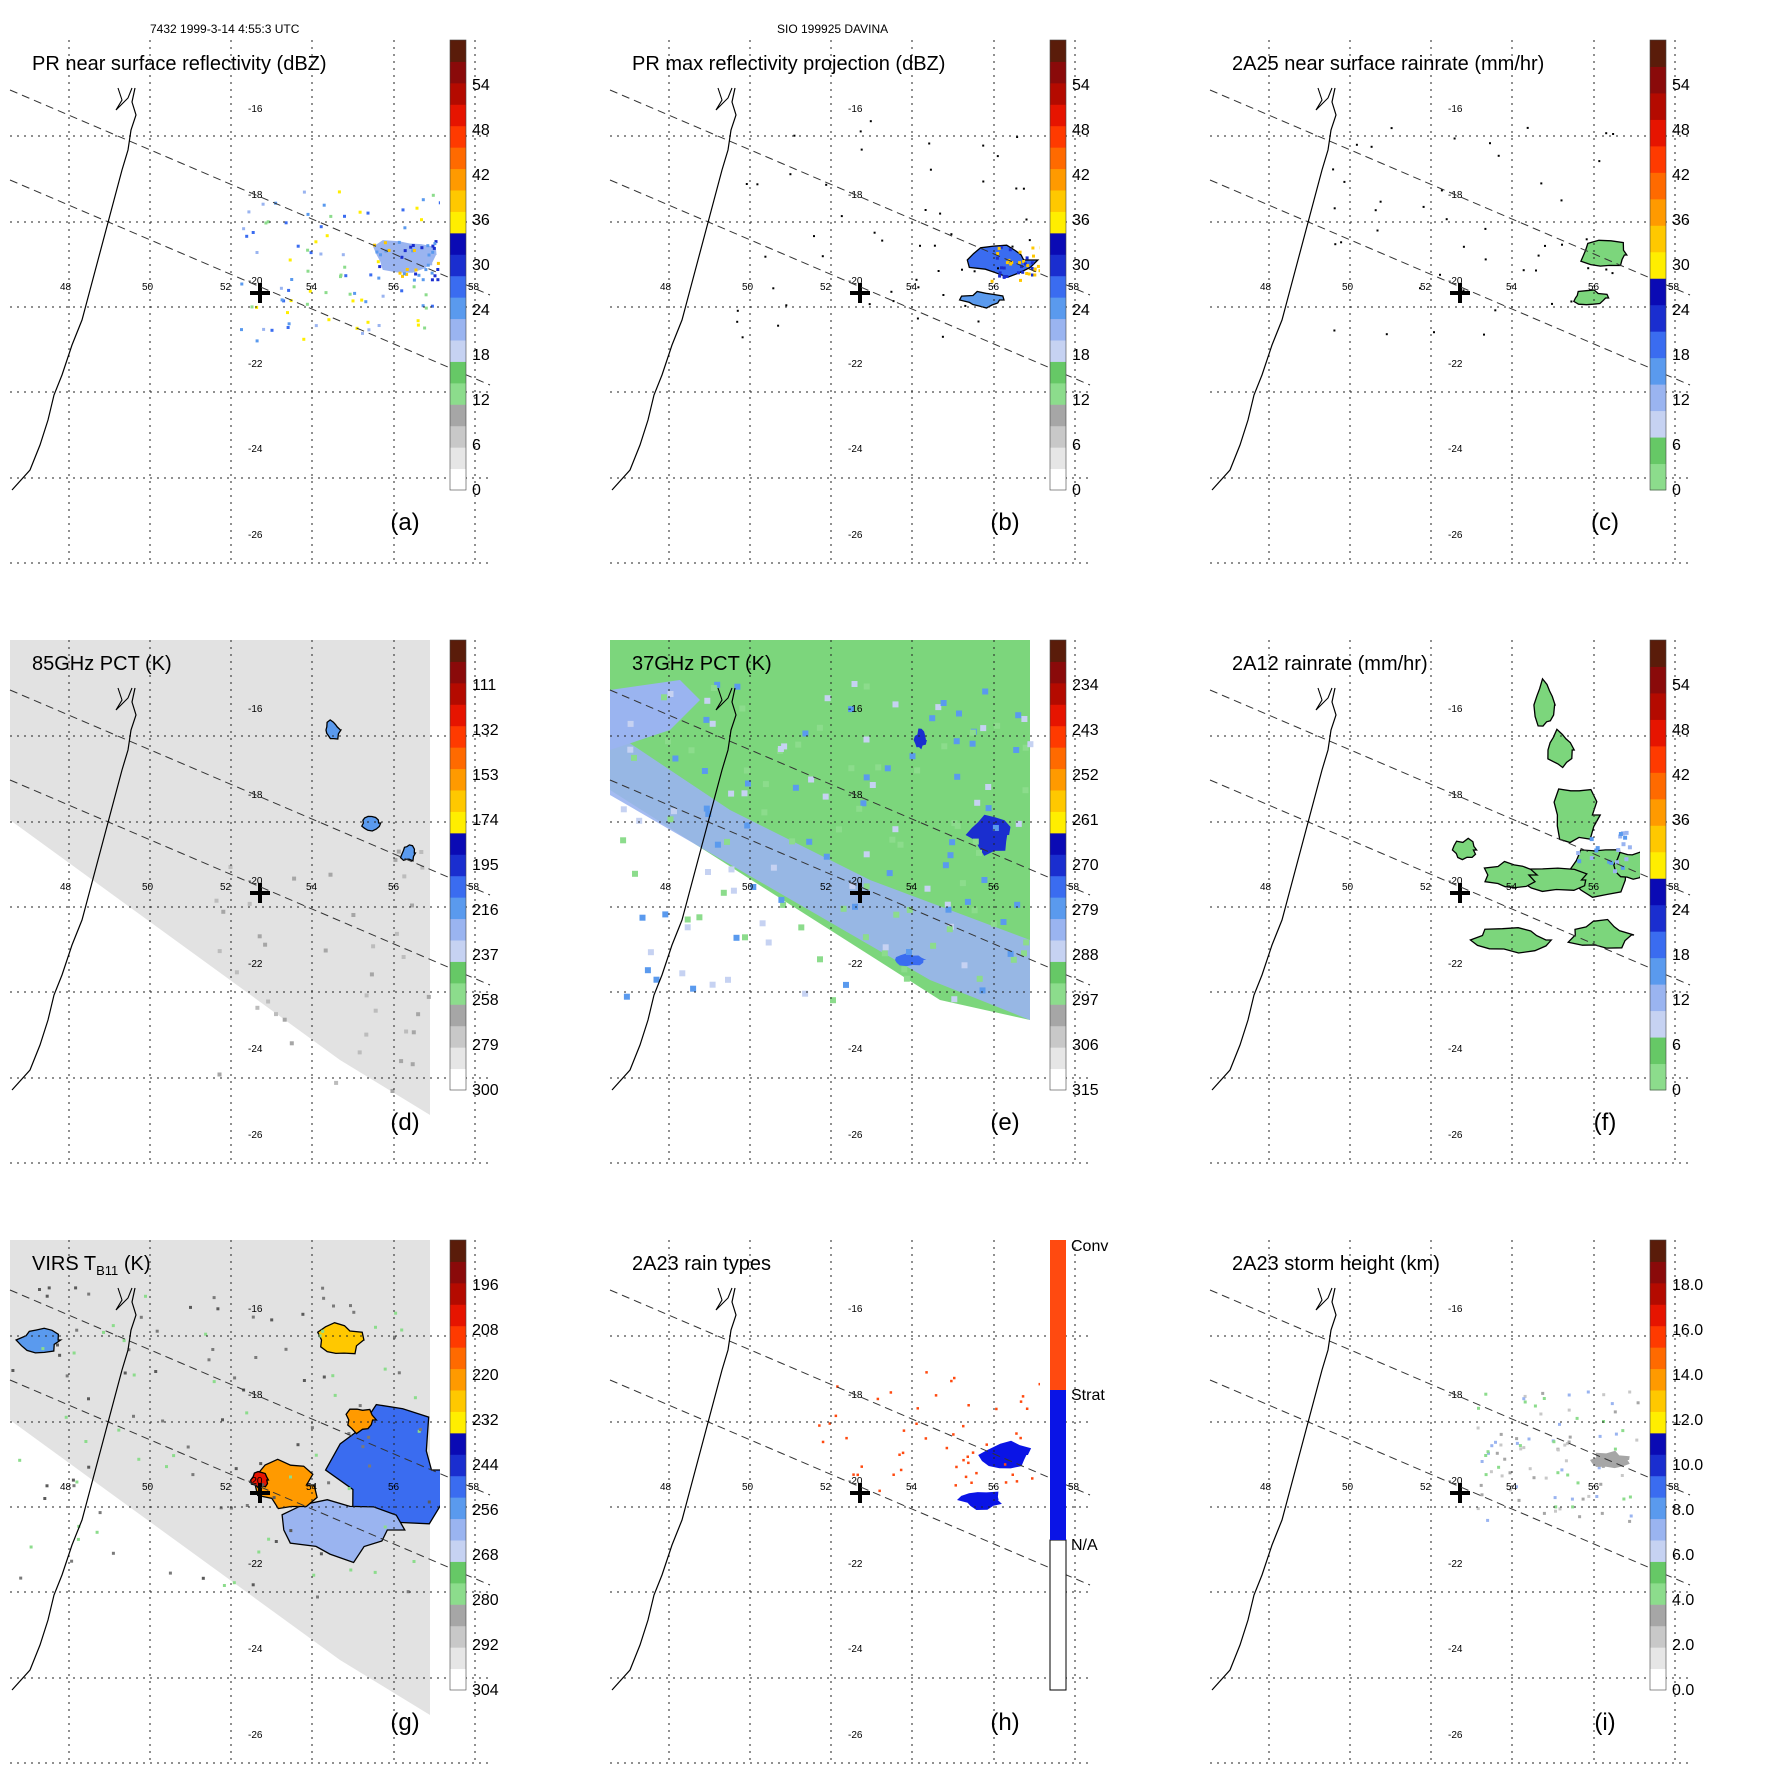 Image resolution: width=1771 pixels, height=1771 pixels. I want to click on colorbar-tick-label: 256, so click(485, 1510).